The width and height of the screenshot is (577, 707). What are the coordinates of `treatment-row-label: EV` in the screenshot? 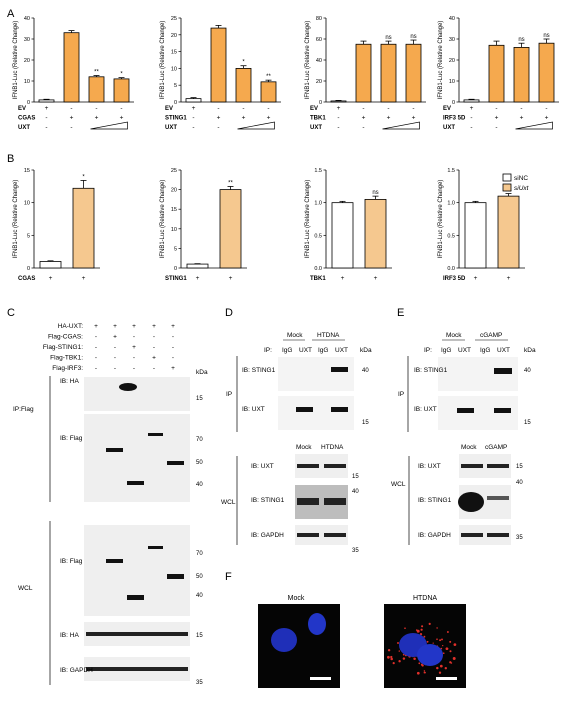 It's located at (314, 109).